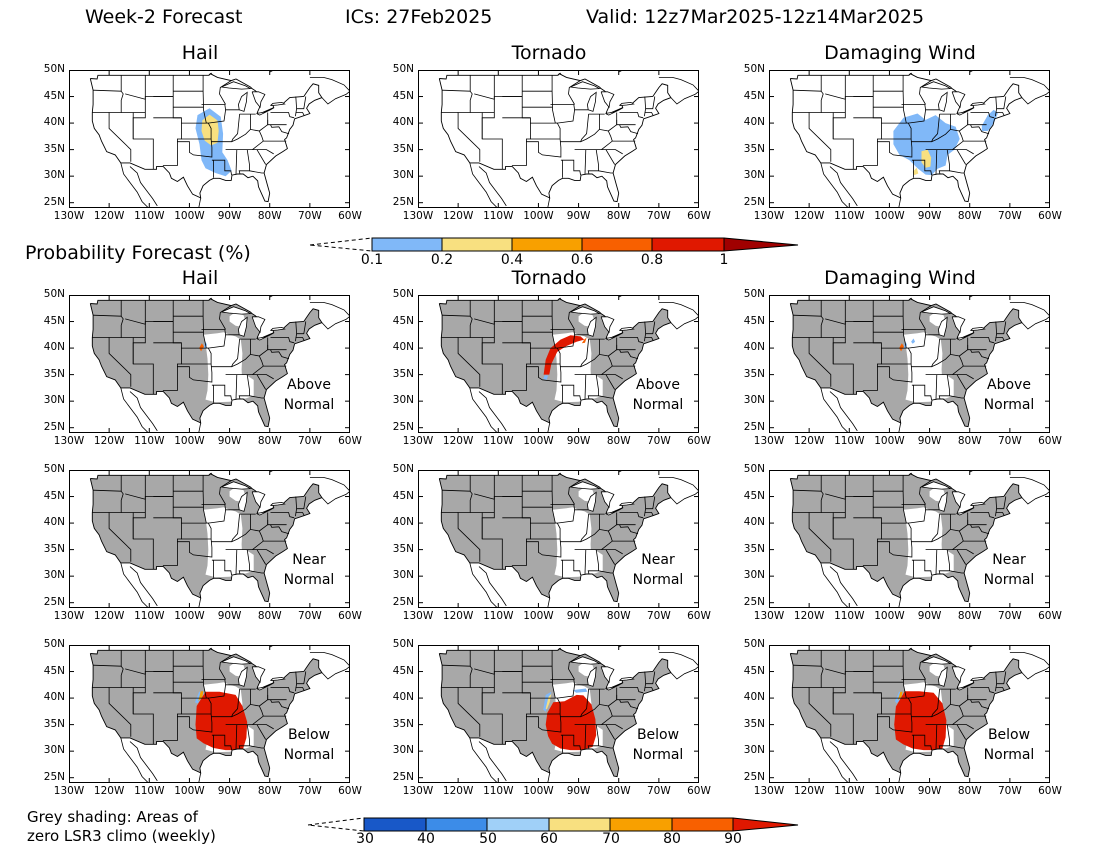 The width and height of the screenshot is (1100, 850). Describe the element at coordinates (112, 817) in the screenshot. I see `grey-shading-note-line1: Grey shading: Areas of` at that location.